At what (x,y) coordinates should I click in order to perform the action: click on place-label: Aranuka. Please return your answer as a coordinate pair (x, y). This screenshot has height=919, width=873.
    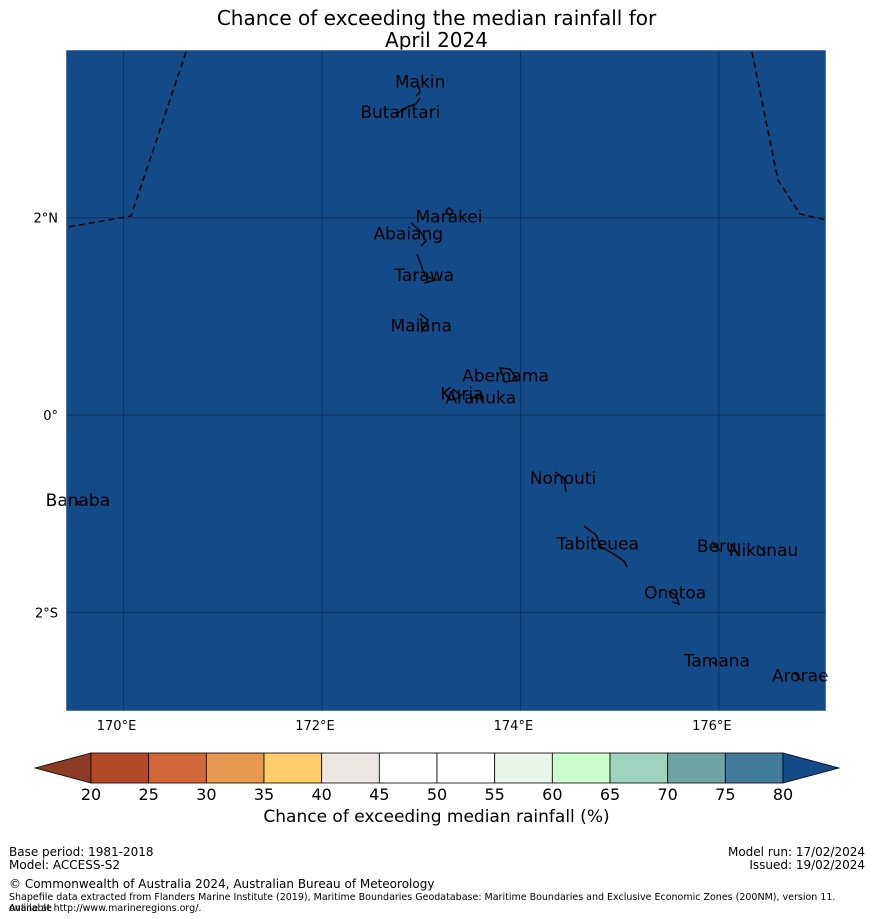
    Looking at the image, I should click on (480, 398).